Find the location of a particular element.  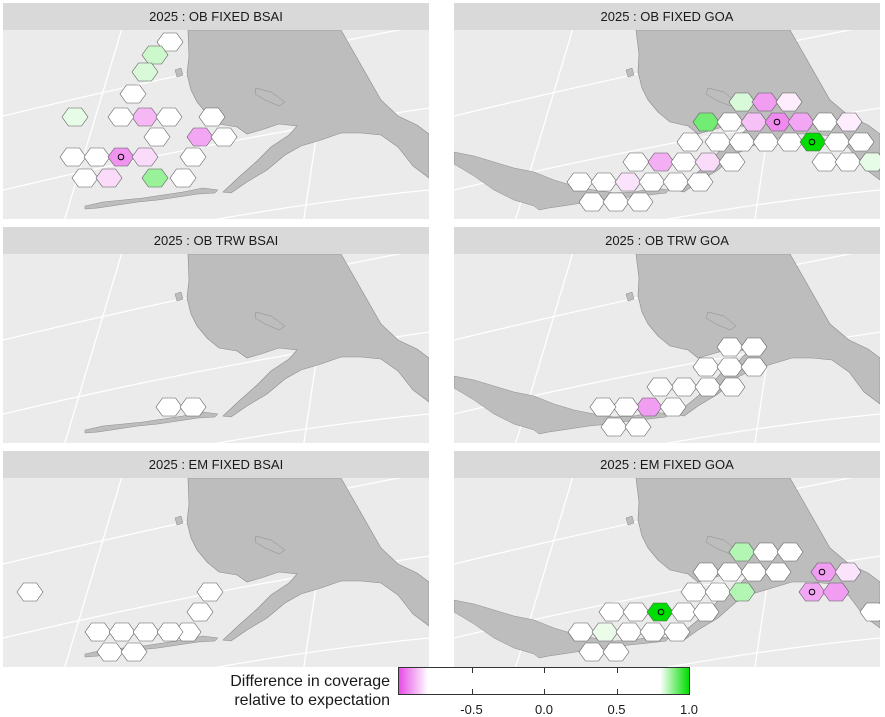

legend-tick-label: -0.5 is located at coordinates (471, 709).